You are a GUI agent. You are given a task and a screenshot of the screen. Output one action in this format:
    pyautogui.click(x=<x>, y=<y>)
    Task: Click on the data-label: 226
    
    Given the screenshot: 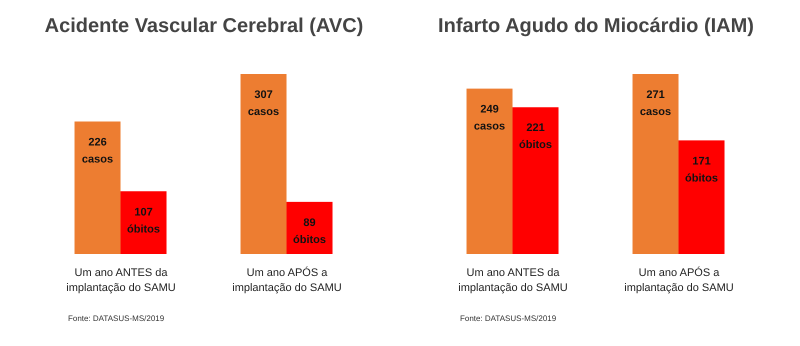 What is the action you would take?
    pyautogui.click(x=97, y=142)
    